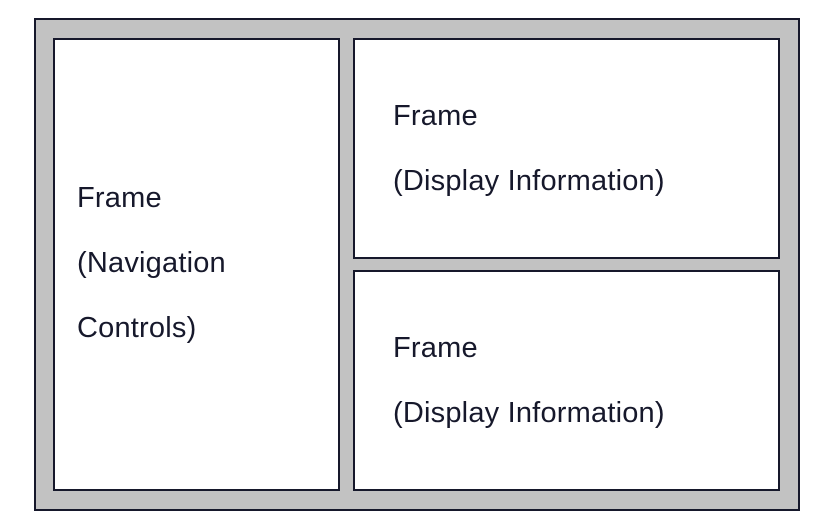 Image resolution: width=816 pixels, height=518 pixels. I want to click on navigation-frame-text: Frame (Navigation Controls), so click(151, 263).